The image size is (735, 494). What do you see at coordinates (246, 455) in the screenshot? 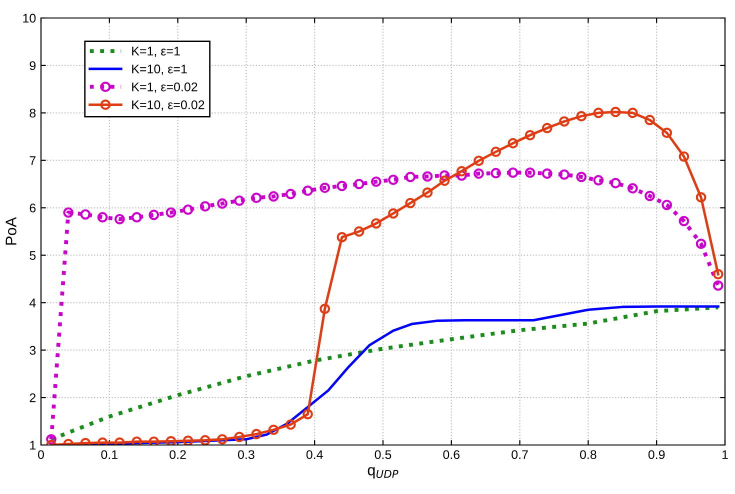
I see `x-tick-label: 0.3` at bounding box center [246, 455].